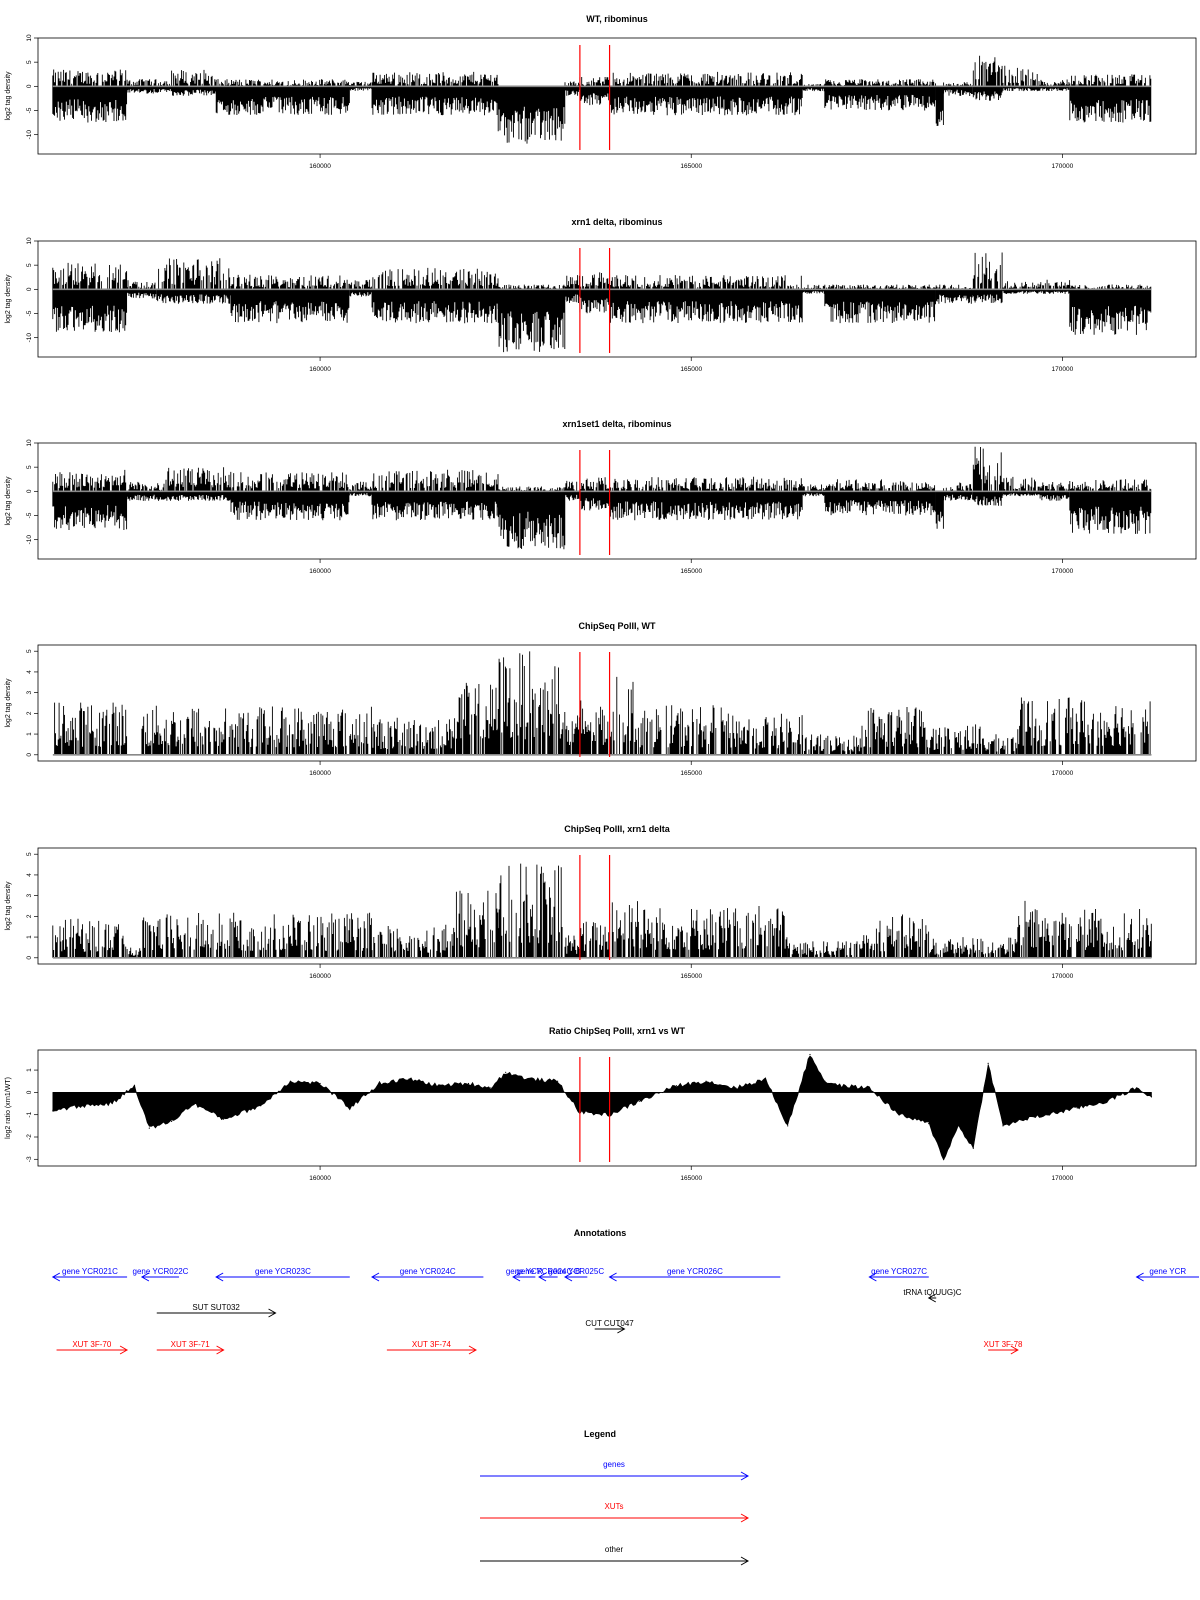 The width and height of the screenshot is (1200, 1600). Describe the element at coordinates (609, 1323) in the screenshot. I see `annotation-label: CUT CUT047` at that location.